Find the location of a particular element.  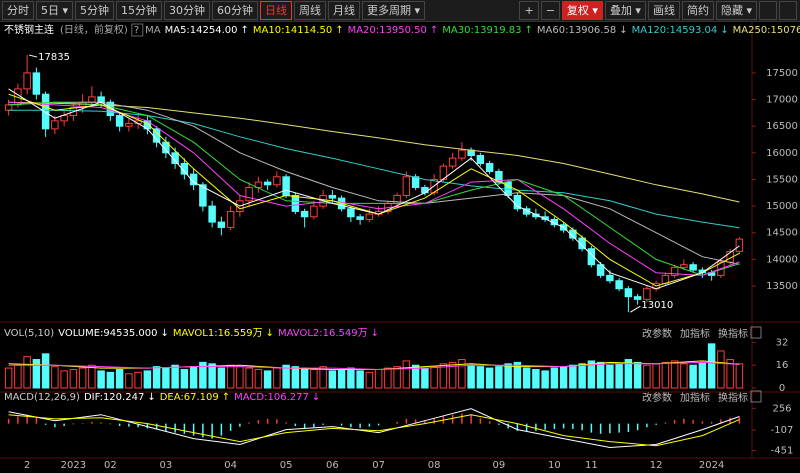

tool-button: 画线 is located at coordinates (663, 10).